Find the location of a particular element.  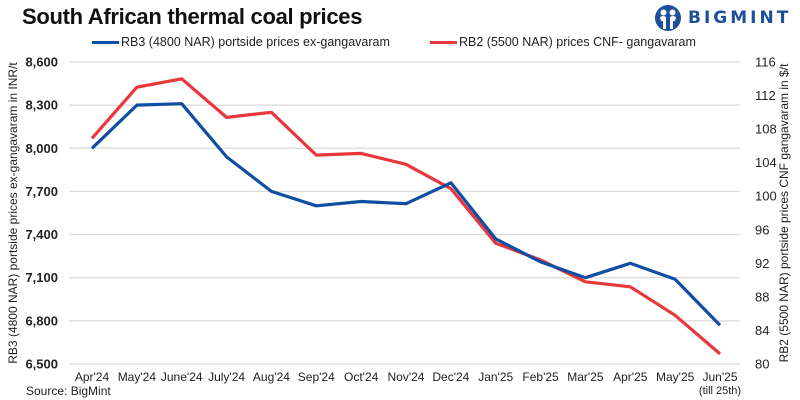

left-axis-tick-label: 8,000 is located at coordinates (41, 148).